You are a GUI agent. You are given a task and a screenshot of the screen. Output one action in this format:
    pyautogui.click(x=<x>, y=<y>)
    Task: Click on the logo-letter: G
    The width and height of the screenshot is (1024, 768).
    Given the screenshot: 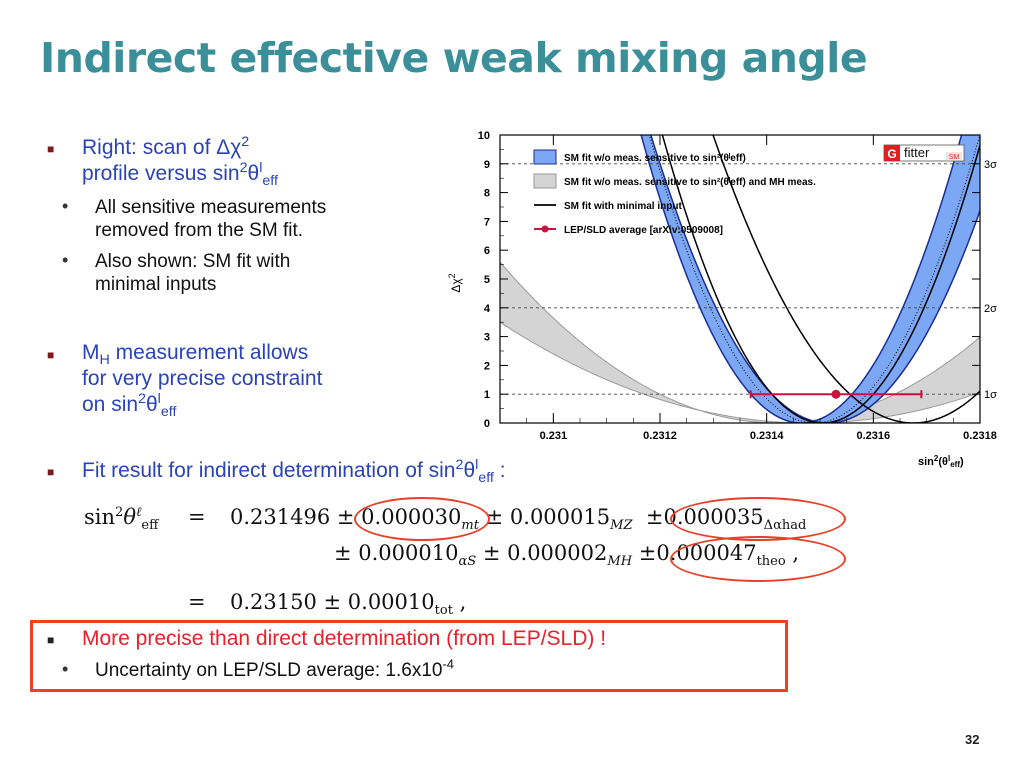 What is the action you would take?
    pyautogui.click(x=891, y=154)
    